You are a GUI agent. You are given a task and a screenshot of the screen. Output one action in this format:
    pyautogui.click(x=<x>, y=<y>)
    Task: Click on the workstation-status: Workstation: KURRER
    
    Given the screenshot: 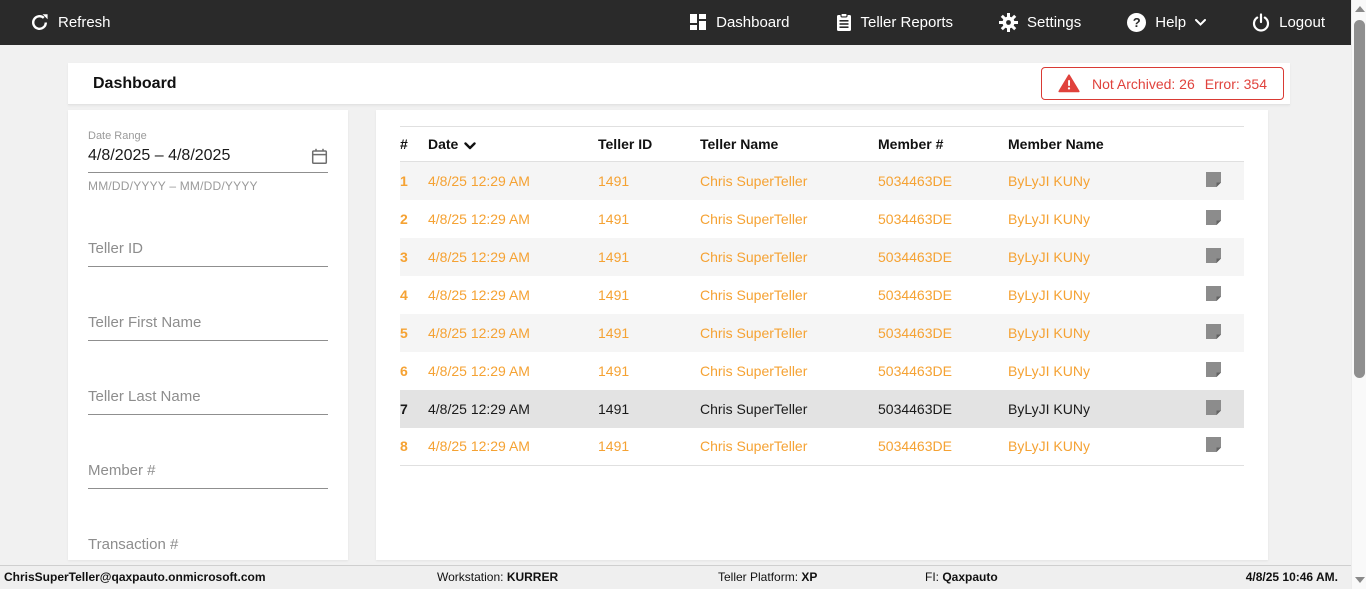 What is the action you would take?
    pyautogui.click(x=498, y=577)
    